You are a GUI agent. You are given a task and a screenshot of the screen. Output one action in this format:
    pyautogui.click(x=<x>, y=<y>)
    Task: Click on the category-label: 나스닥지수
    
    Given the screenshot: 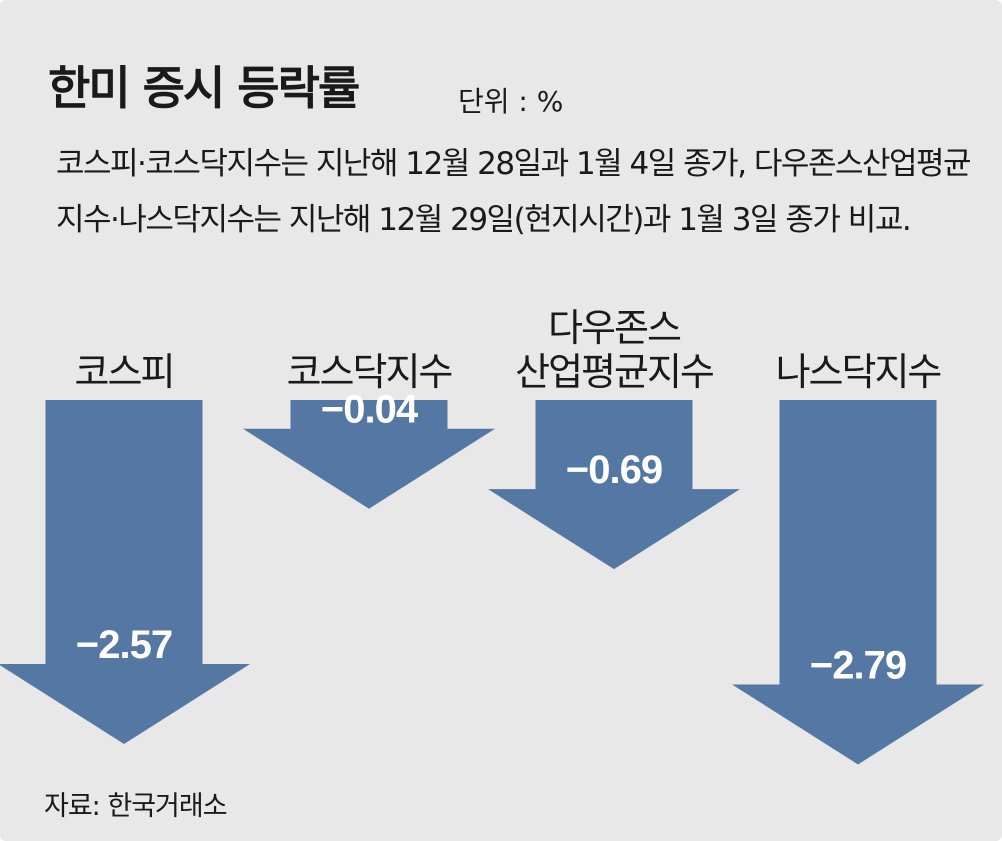 What is the action you would take?
    pyautogui.click(x=858, y=372)
    